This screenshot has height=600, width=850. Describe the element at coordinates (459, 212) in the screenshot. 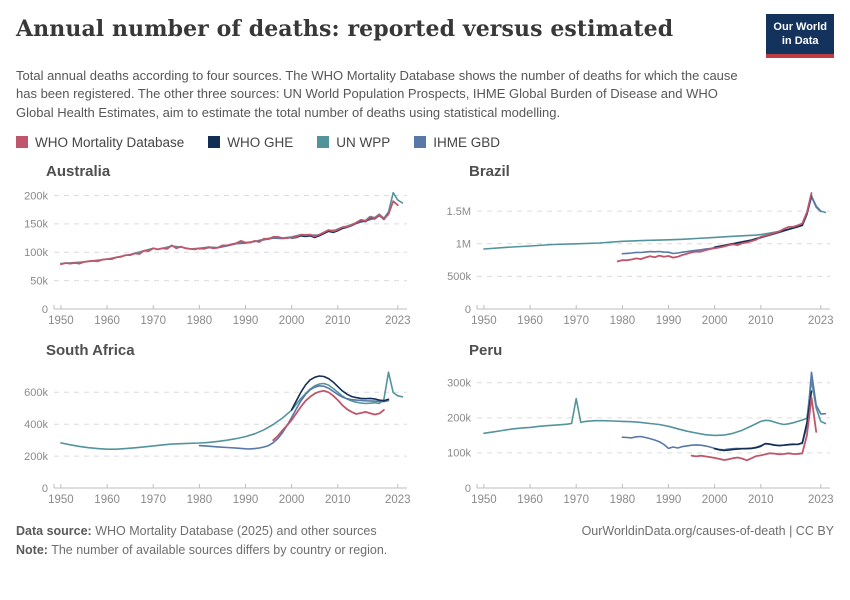

I see `svg-text: 1.5M` at that location.